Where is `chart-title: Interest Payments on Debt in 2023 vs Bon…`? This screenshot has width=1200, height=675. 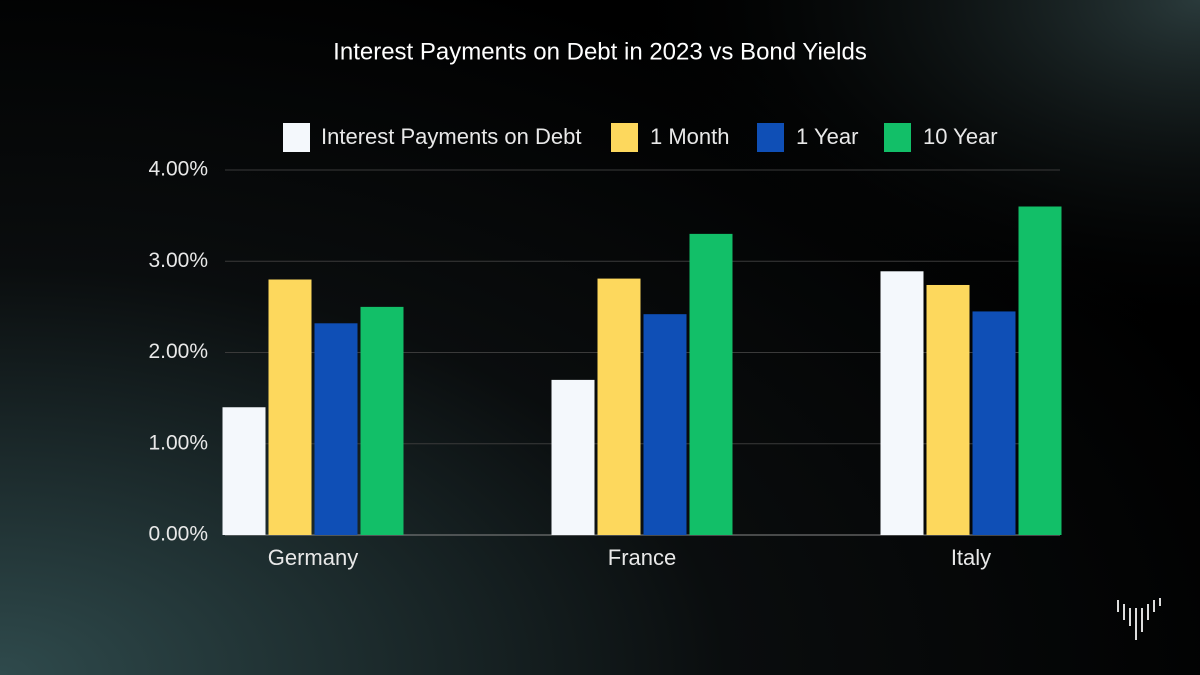
chart-title: Interest Payments on Debt in 2023 vs Bon… is located at coordinates (600, 51).